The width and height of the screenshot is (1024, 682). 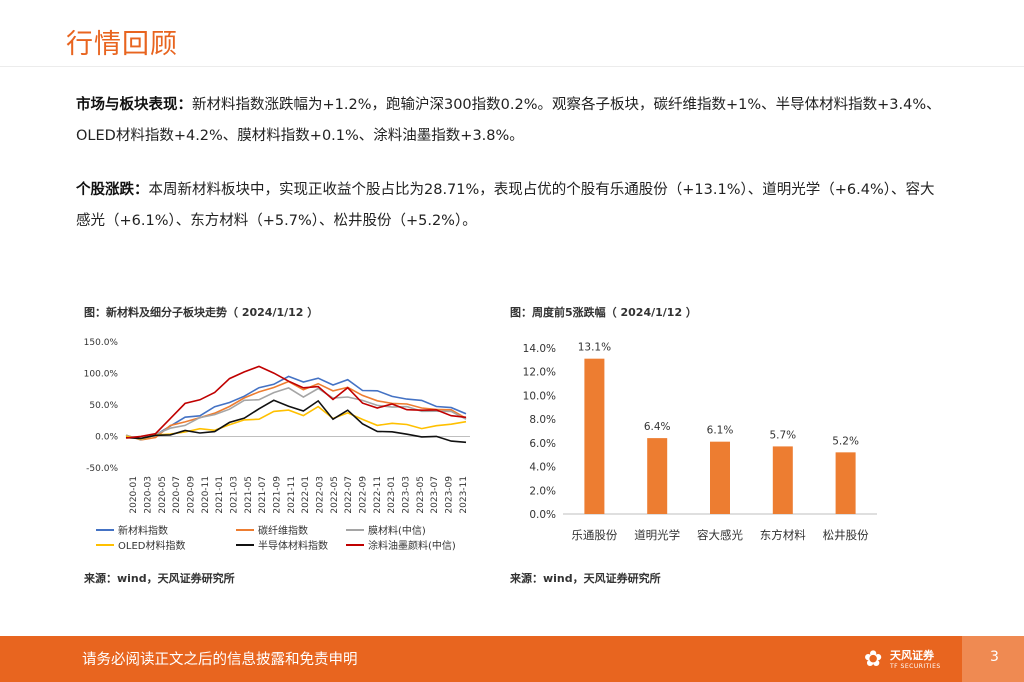 I want to click on title-divider, so click(x=512, y=66).